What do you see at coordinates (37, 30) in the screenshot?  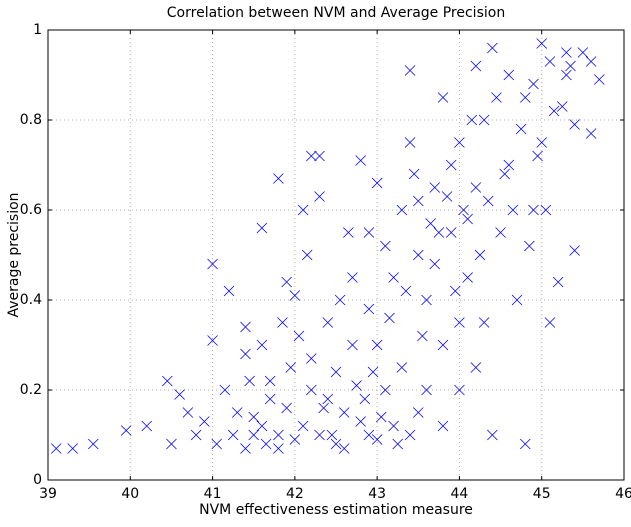 I see `y-tick-label: 1` at bounding box center [37, 30].